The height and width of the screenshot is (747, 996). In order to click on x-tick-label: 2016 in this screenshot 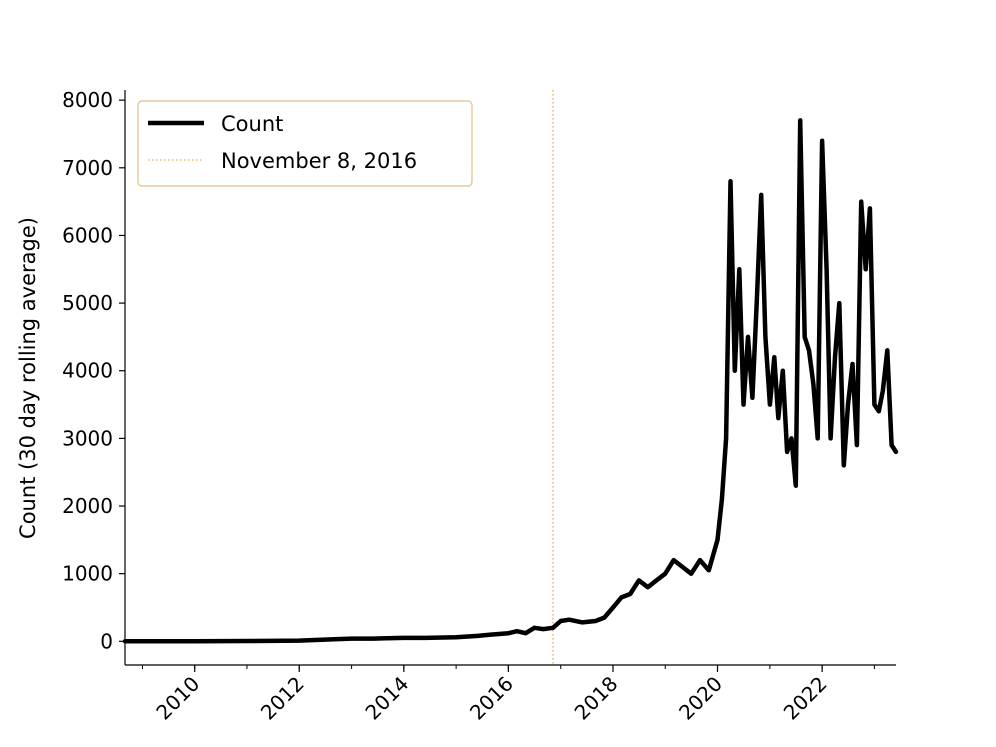, I will do `click(491, 698)`.